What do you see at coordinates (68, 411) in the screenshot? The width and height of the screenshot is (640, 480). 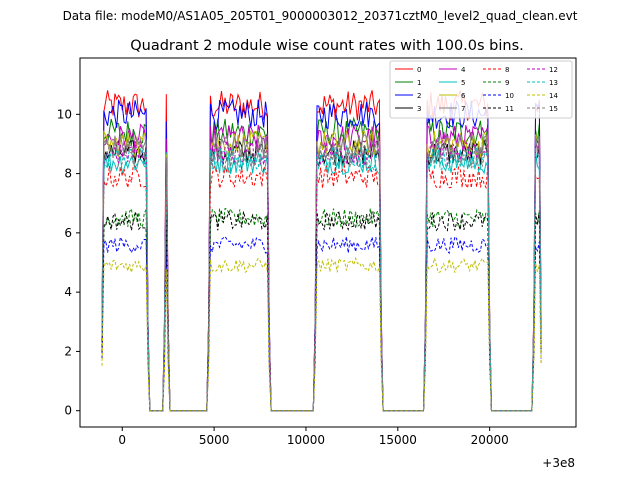 I see `y-tick-label: 0` at bounding box center [68, 411].